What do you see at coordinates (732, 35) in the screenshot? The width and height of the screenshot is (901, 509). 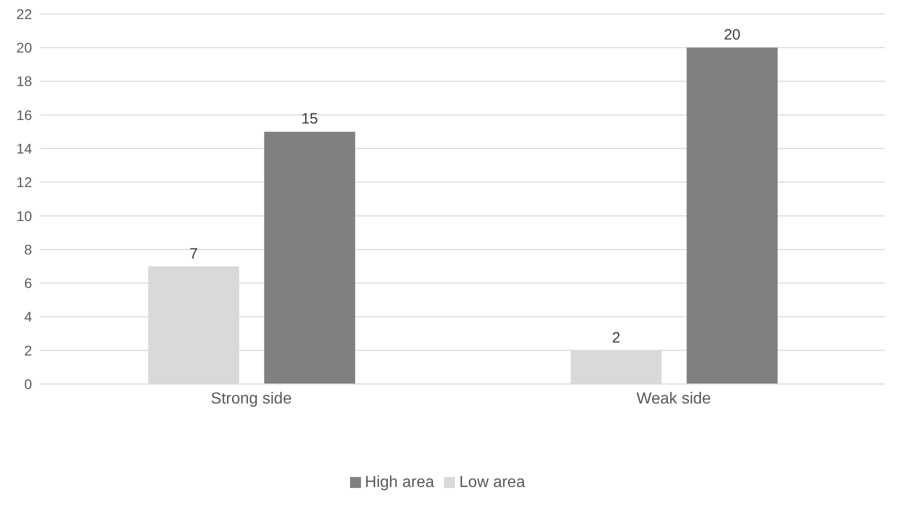 I see `data-label: 20` at bounding box center [732, 35].